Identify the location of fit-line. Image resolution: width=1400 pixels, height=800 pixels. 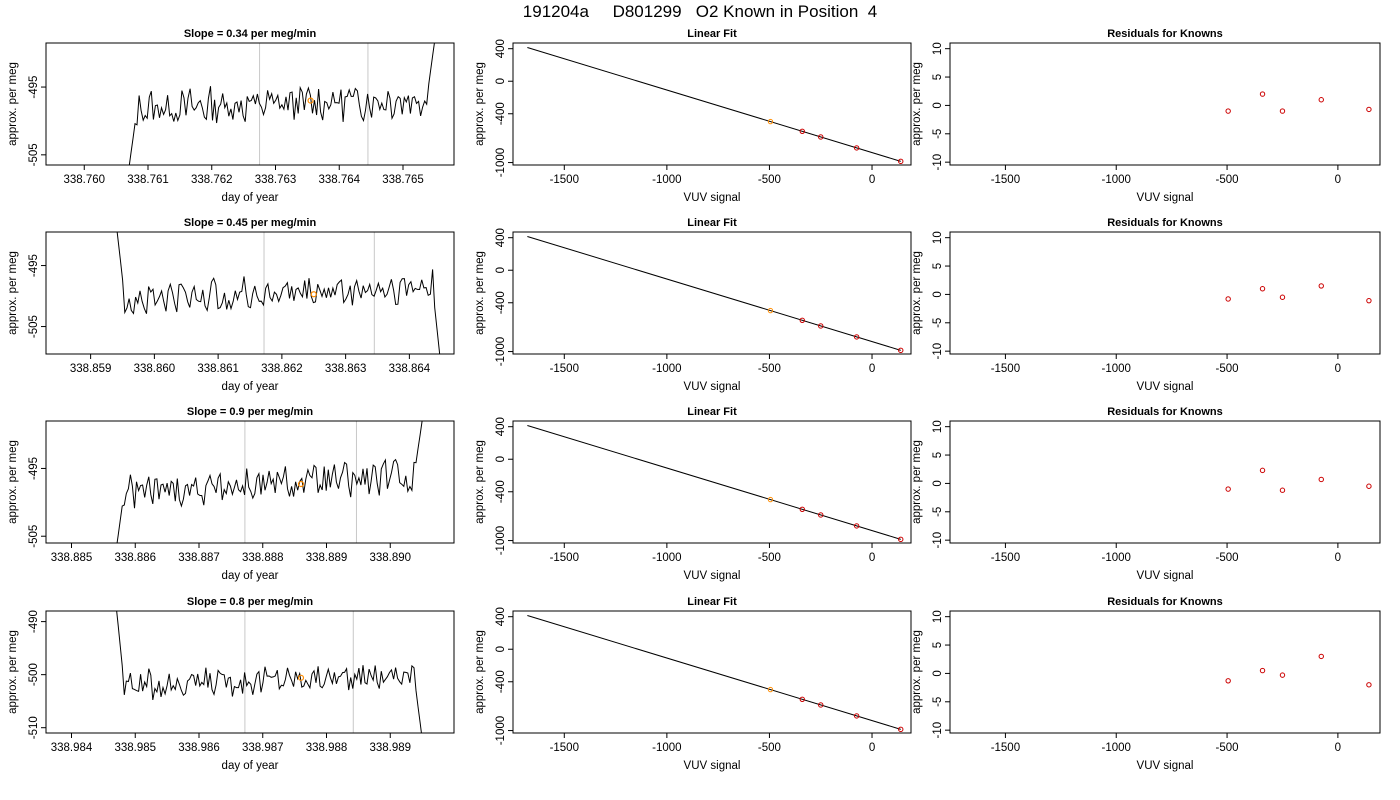
(714, 104).